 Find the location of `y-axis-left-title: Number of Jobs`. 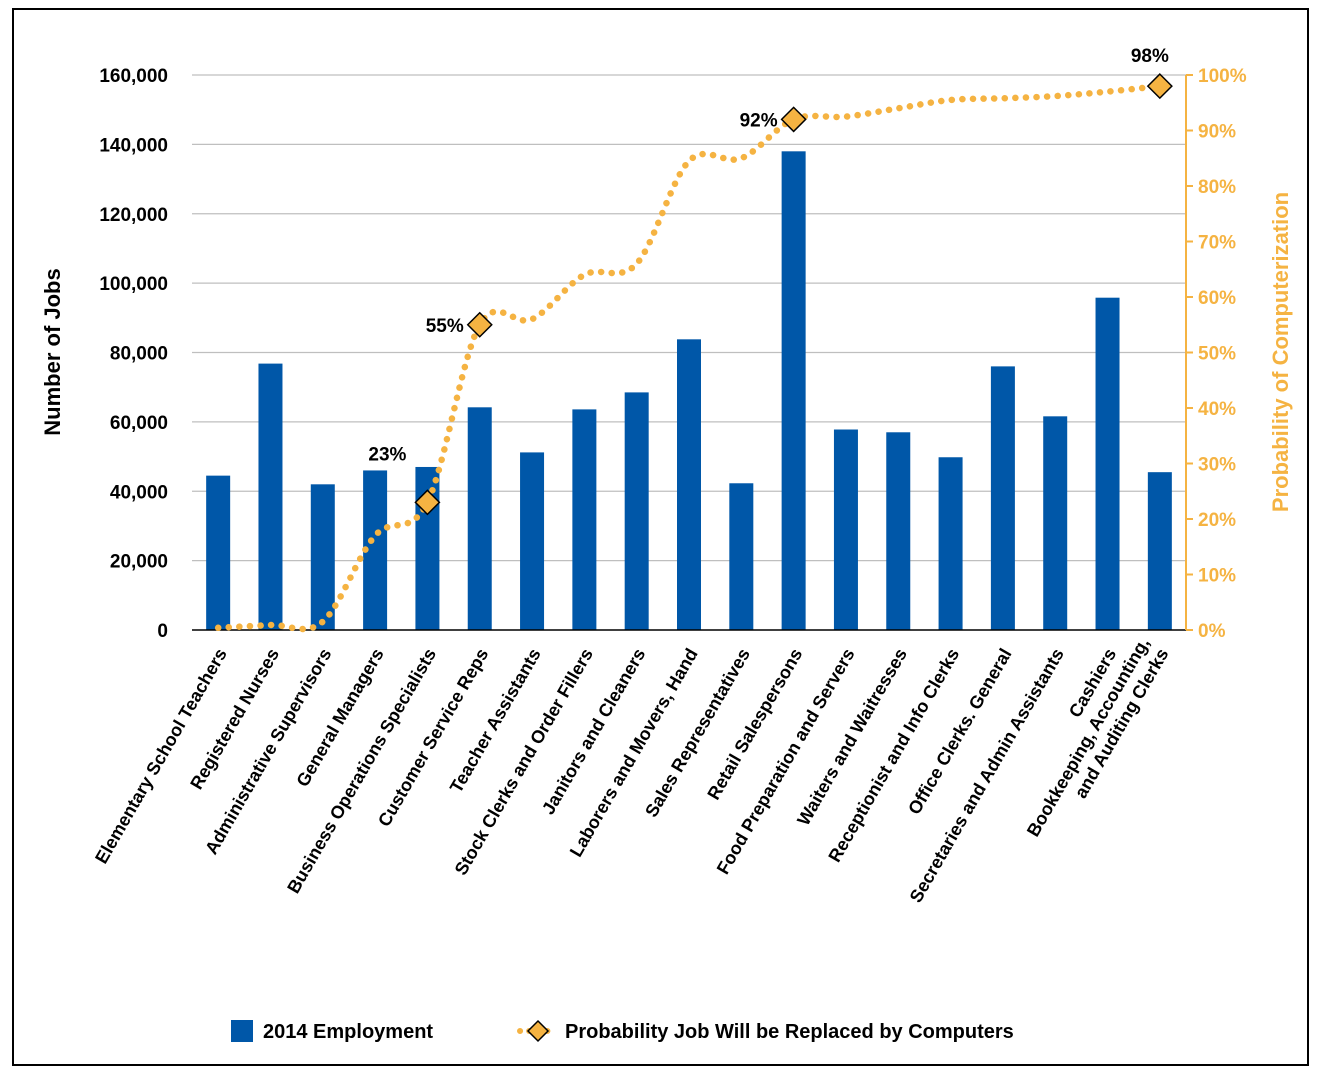

y-axis-left-title: Number of Jobs is located at coordinates (52, 351).